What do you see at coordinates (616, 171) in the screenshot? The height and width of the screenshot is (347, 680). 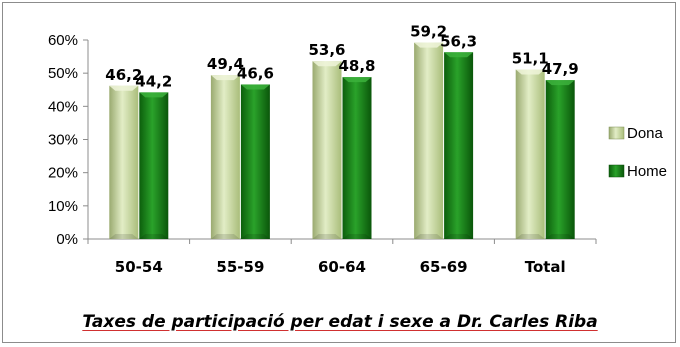 I see `legend-swatch-home` at bounding box center [616, 171].